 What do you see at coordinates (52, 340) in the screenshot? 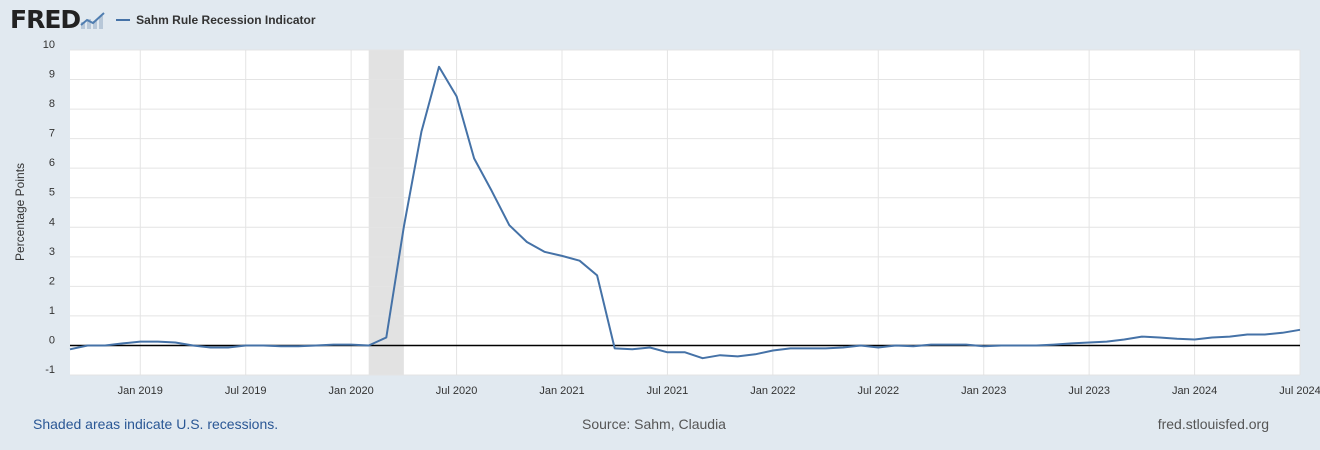
I see `y-tick-label: 0` at bounding box center [52, 340].